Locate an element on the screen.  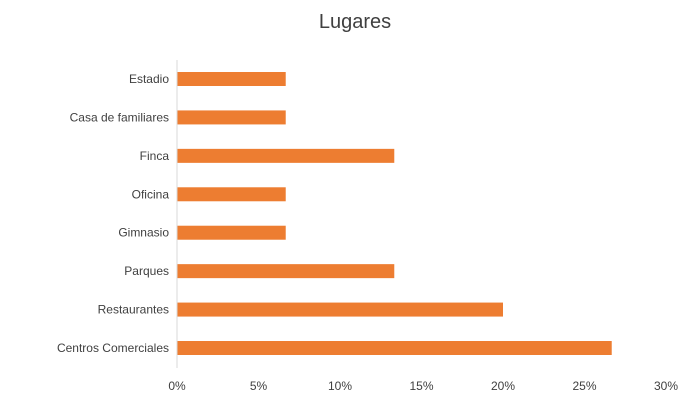
category-label: Parques is located at coordinates (146, 271).